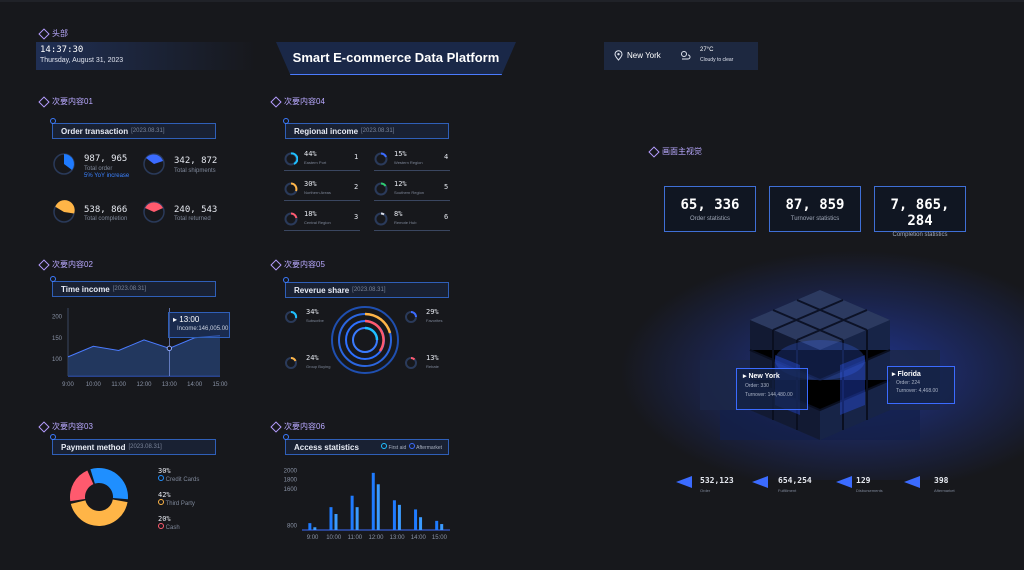  I want to click on total-shipments-value: 342, 872, so click(196, 161).